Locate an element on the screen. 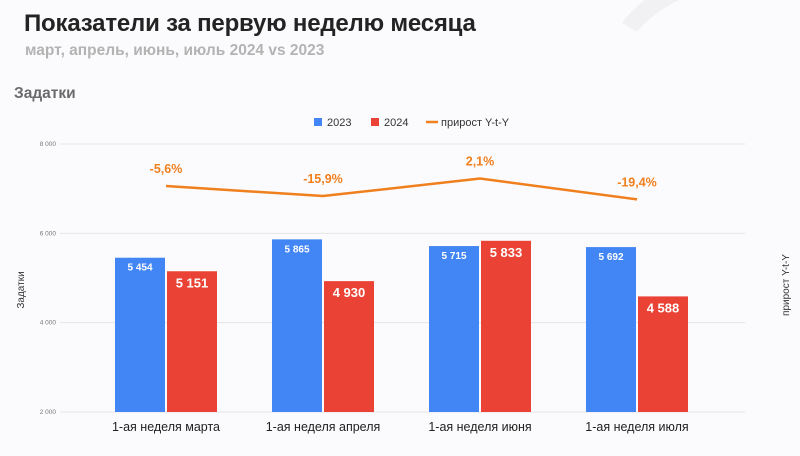 This screenshot has width=800, height=456. legend-label: 2024 is located at coordinates (396, 123).